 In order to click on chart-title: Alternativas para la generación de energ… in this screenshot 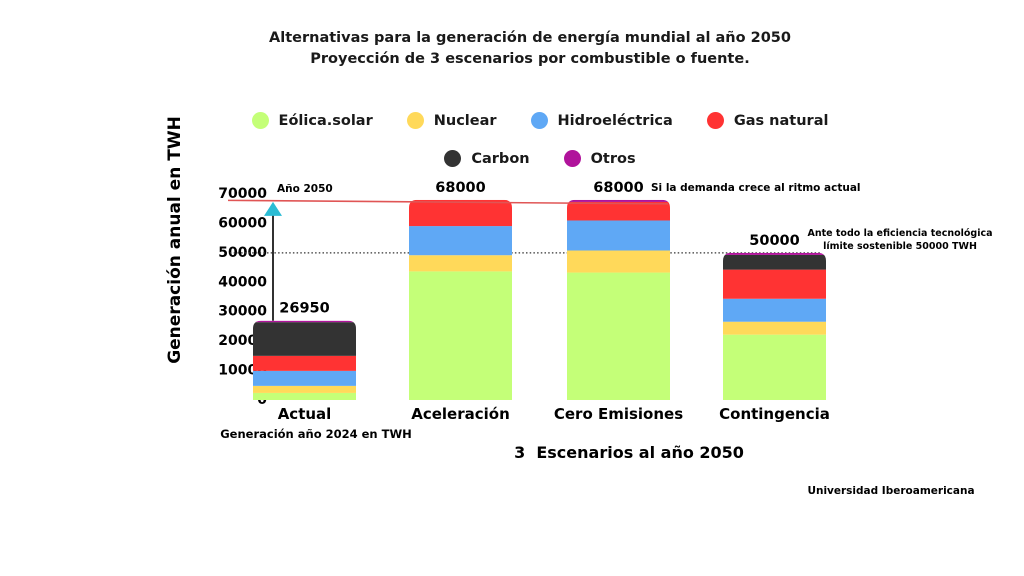, I will do `click(530, 38)`.